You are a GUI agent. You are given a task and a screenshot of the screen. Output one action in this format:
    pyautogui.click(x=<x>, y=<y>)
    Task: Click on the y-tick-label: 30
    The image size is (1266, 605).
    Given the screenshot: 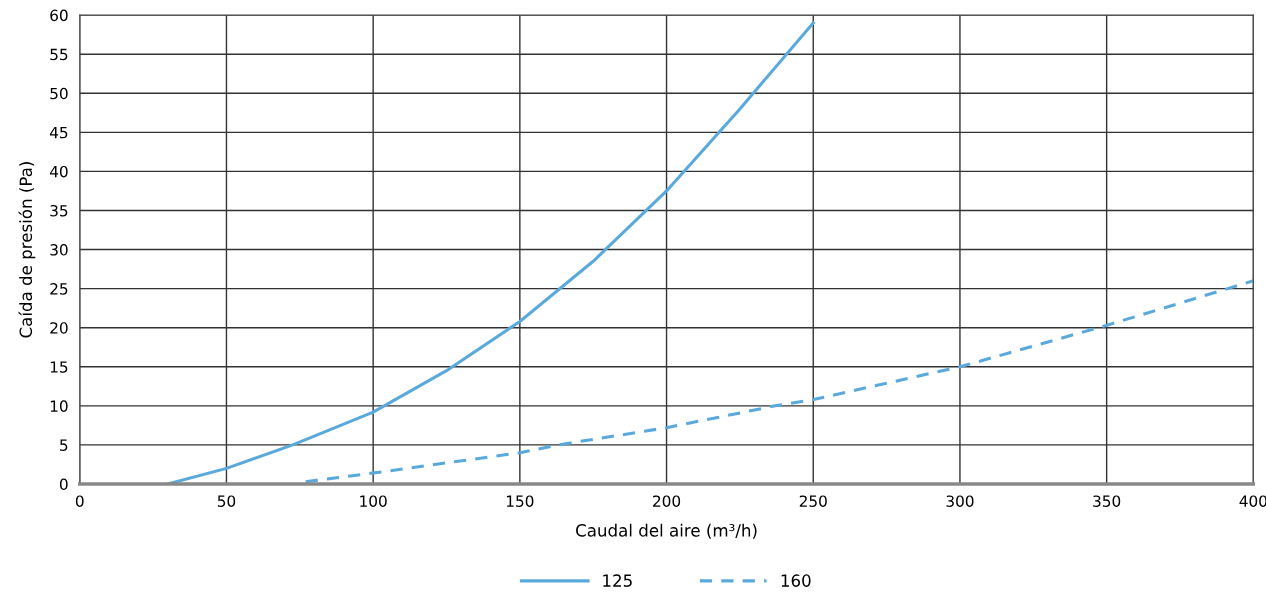 What is the action you would take?
    pyautogui.click(x=59, y=250)
    